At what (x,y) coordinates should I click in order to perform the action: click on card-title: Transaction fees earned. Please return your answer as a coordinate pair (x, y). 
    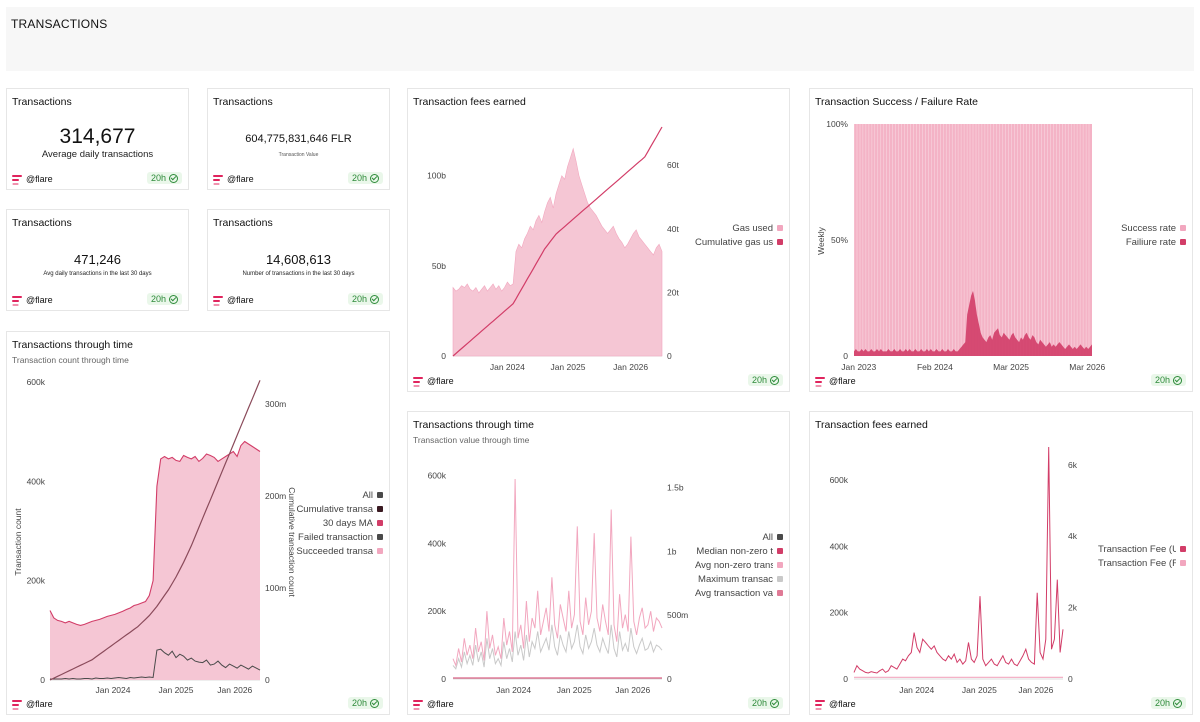
    Looking at the image, I should click on (469, 102).